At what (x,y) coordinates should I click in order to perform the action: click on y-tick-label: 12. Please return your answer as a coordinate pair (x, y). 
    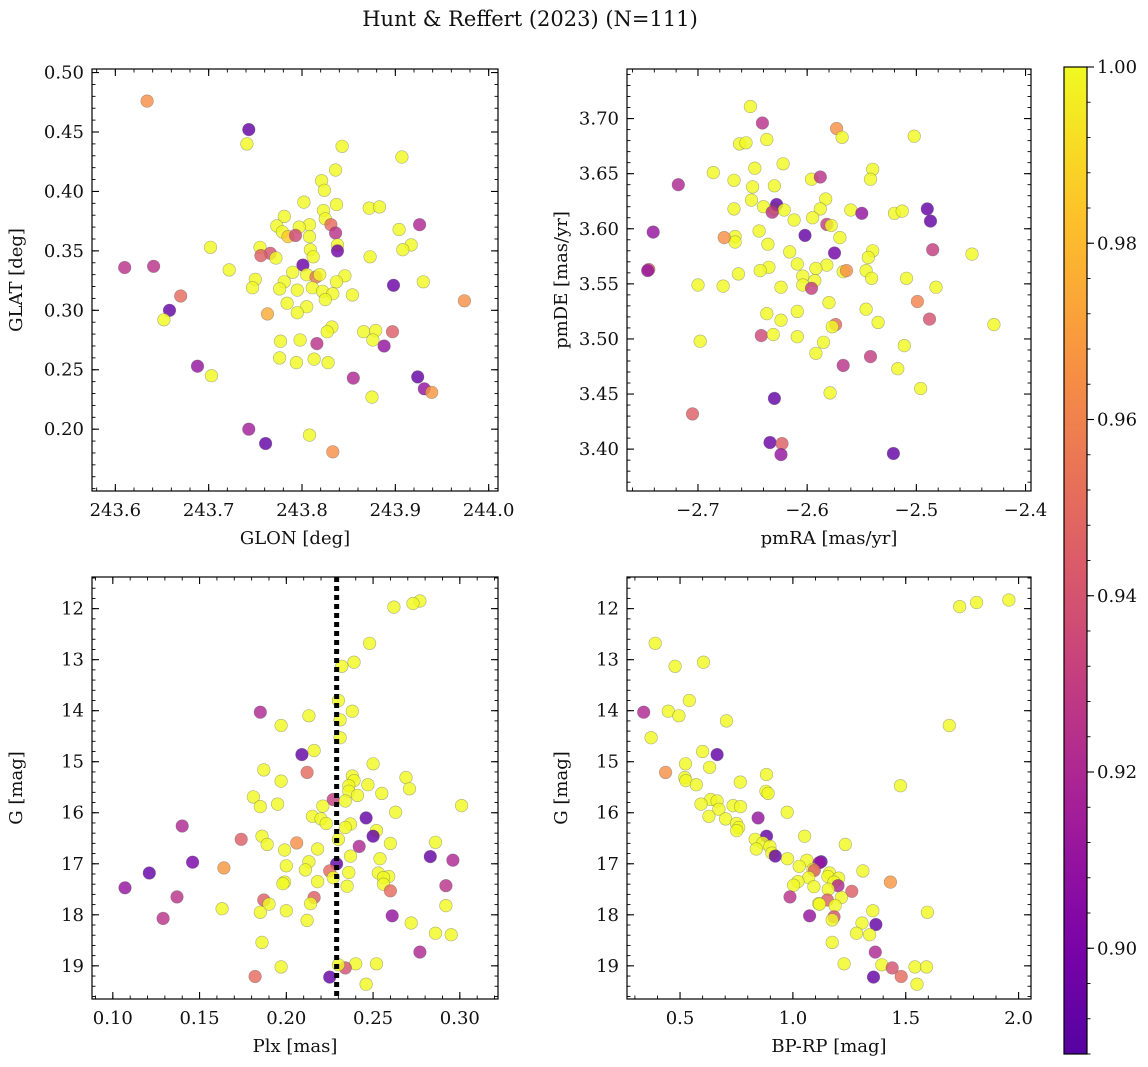
    Looking at the image, I should click on (607, 609).